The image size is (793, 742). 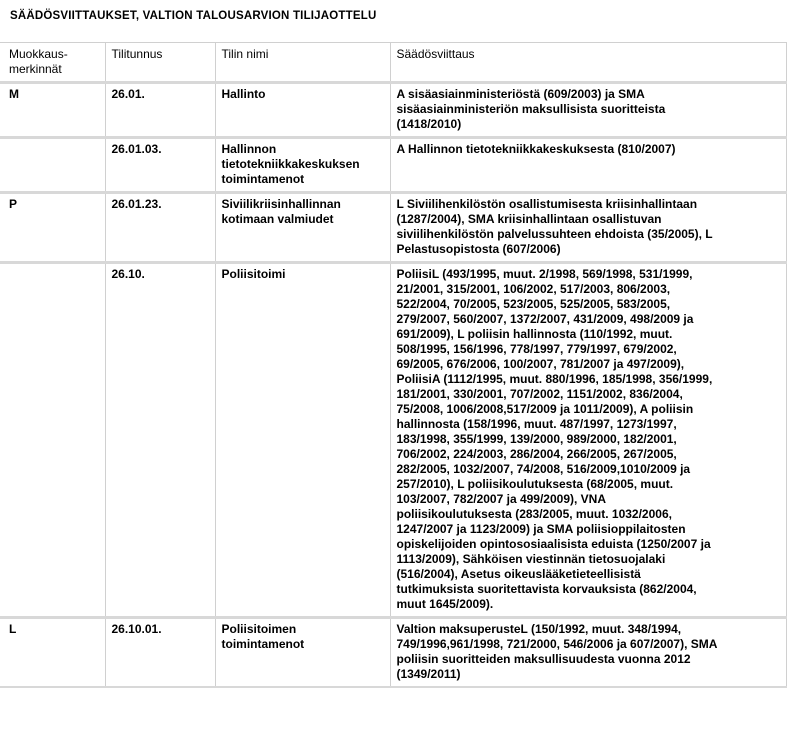 What do you see at coordinates (302, 109) in the screenshot?
I see `account-name-cell: Hallinto` at bounding box center [302, 109].